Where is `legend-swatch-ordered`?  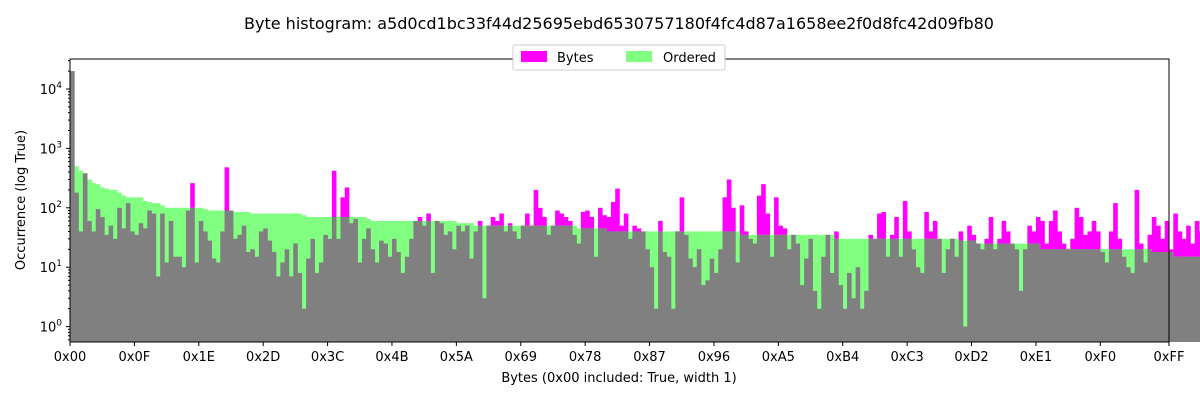 legend-swatch-ordered is located at coordinates (639, 56).